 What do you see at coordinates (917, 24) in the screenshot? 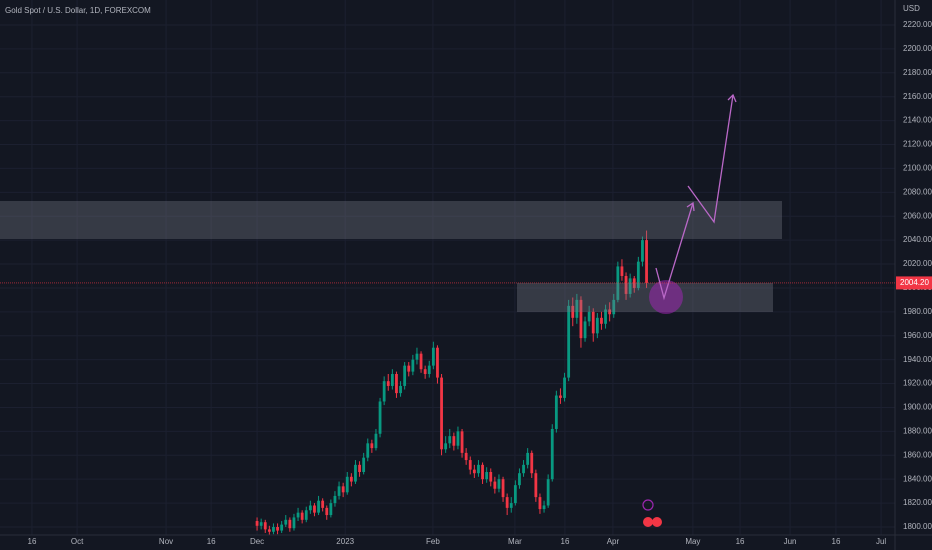
I see `y-tick-label: 2220.00` at bounding box center [917, 24].